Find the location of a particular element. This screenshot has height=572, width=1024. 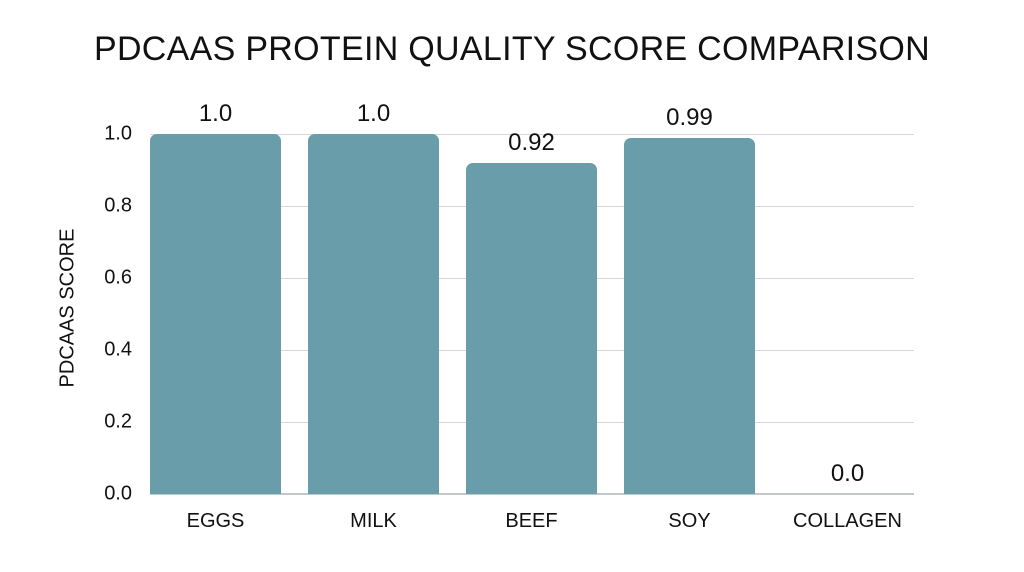

x-tick-label-eggs: EGGS is located at coordinates (215, 521).